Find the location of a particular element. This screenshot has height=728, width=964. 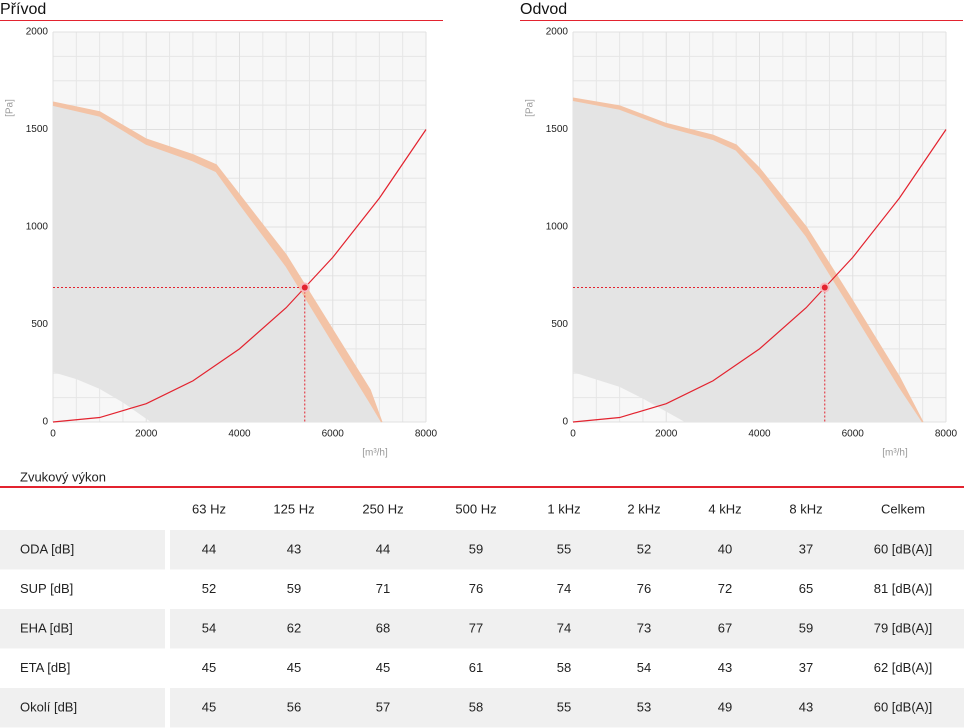

column-header: 250 Hz is located at coordinates (382, 508).